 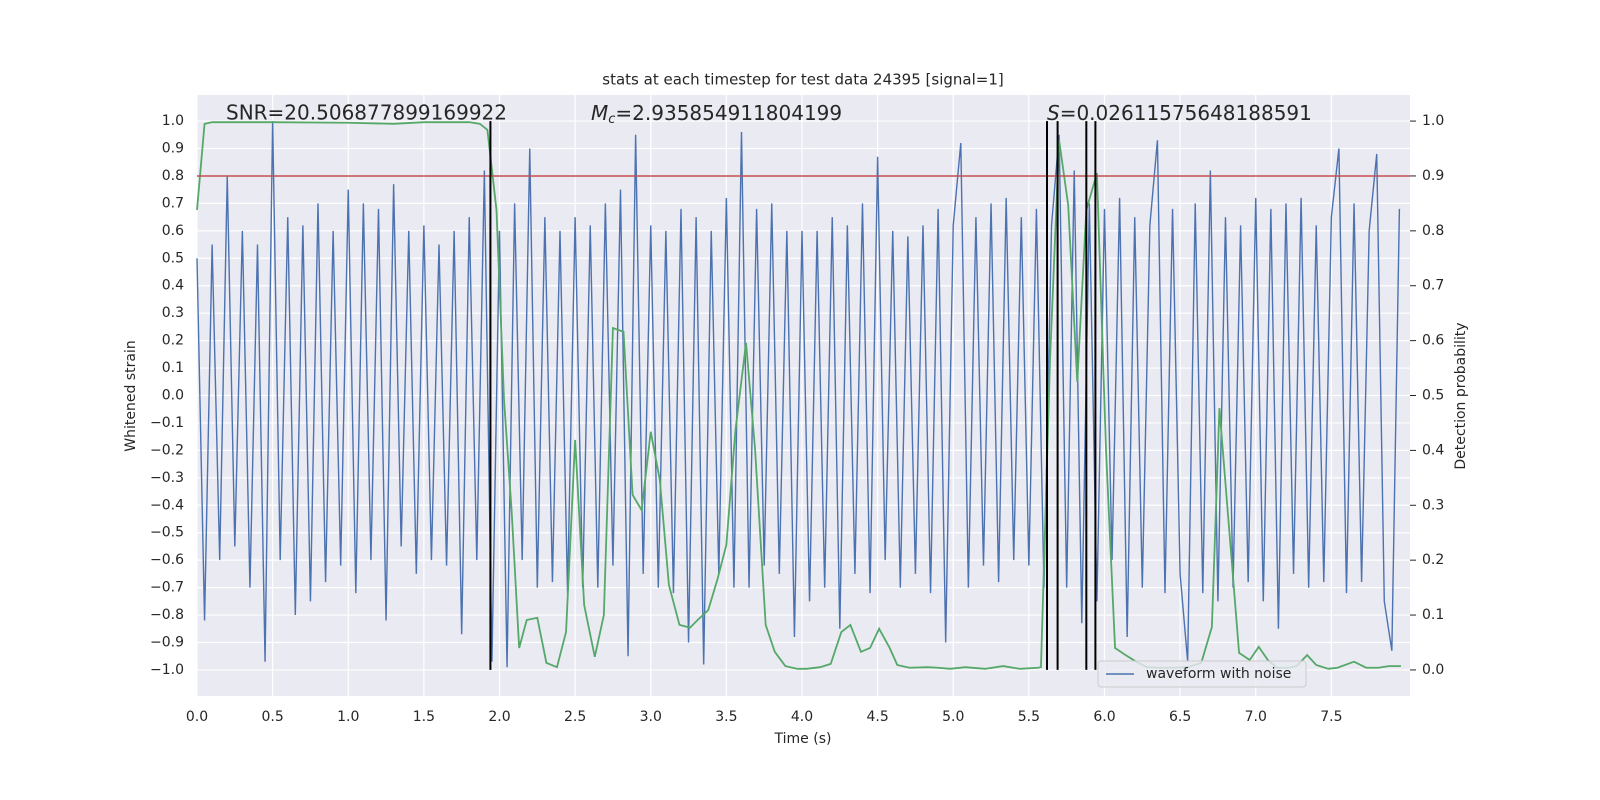 I want to click on y-tick-label: −0.6, so click(x=167, y=560).